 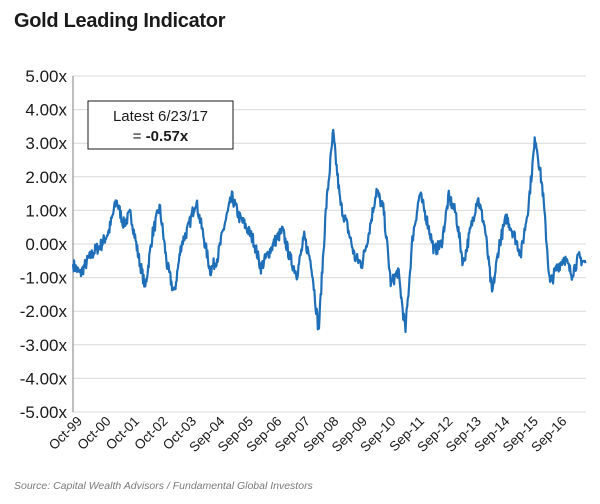 I want to click on annotation-line2: = -0.57x, so click(x=161, y=136).